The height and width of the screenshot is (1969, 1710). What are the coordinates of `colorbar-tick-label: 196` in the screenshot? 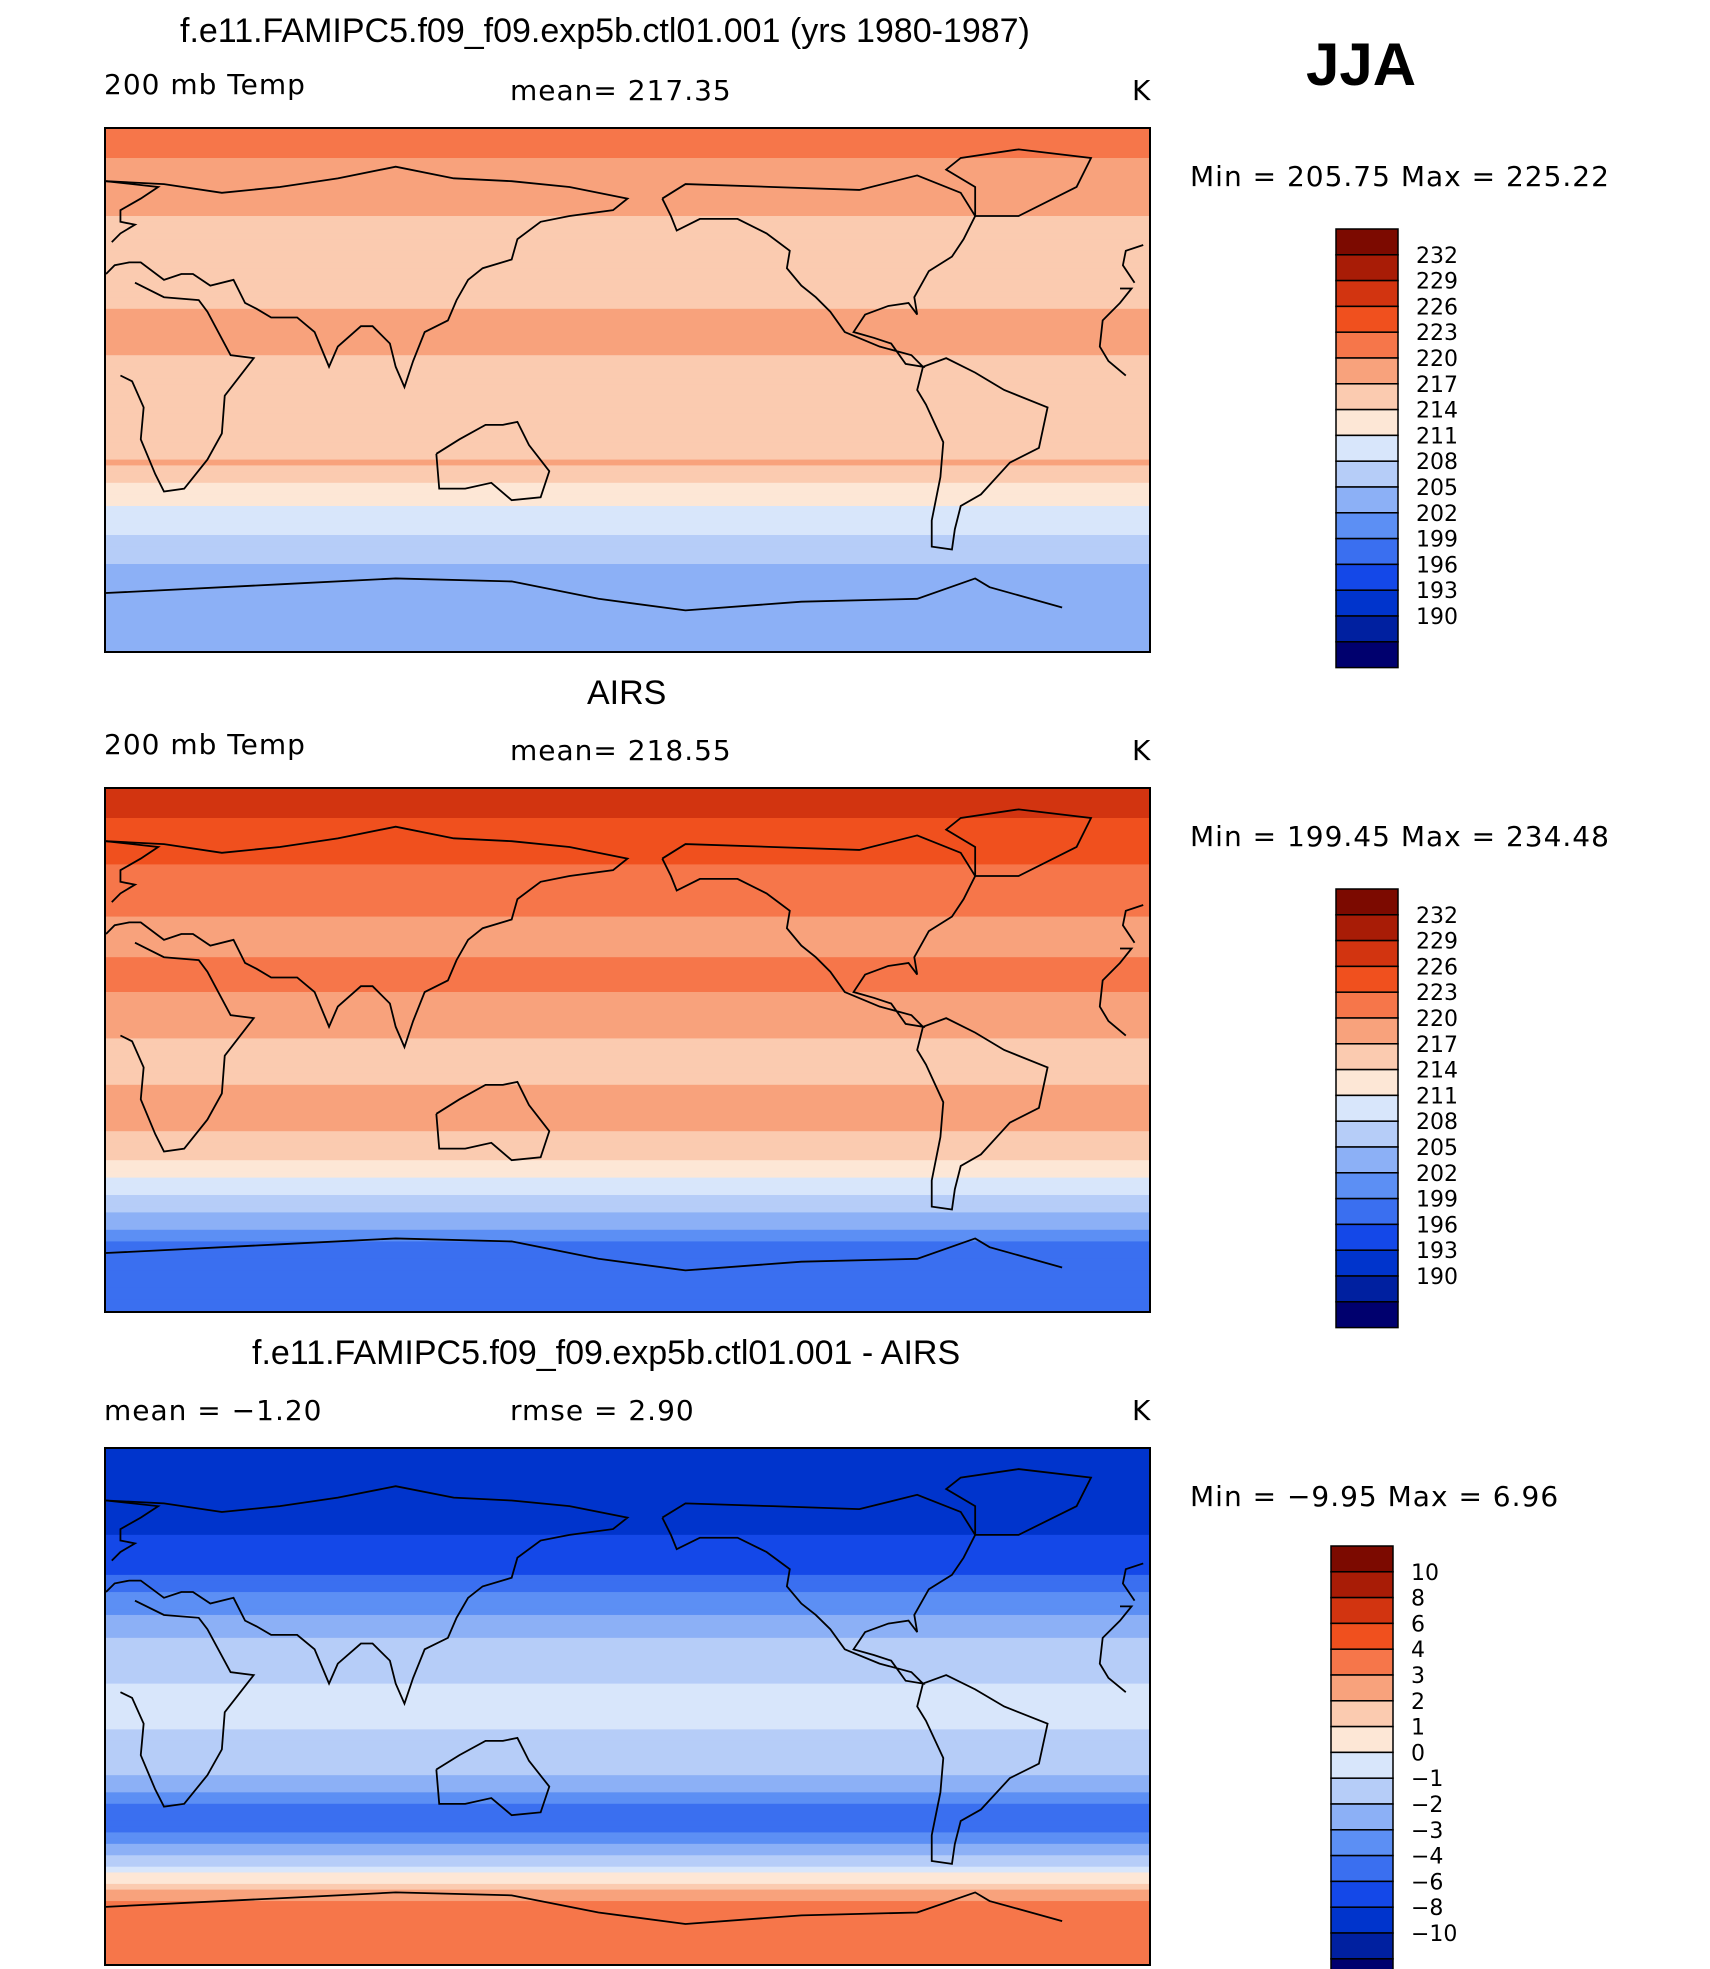 It's located at (1437, 565).